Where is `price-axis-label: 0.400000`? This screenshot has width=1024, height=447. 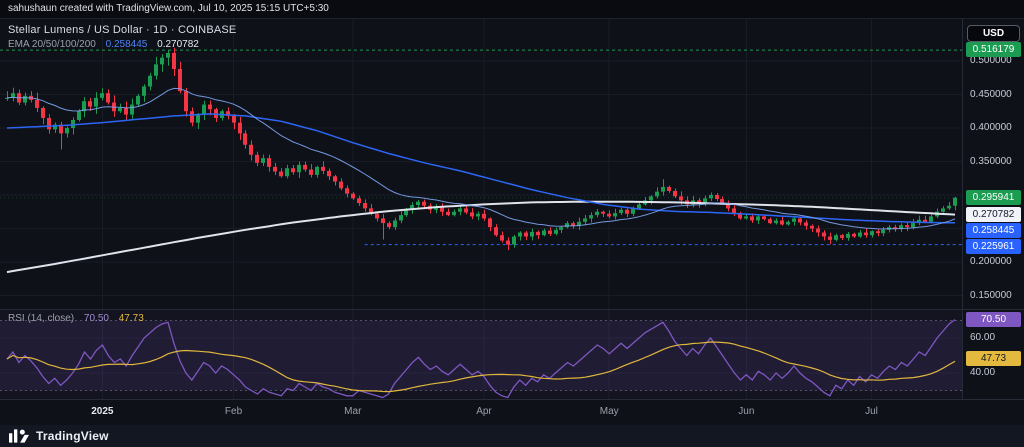
price-axis-label: 0.400000 is located at coordinates (991, 127).